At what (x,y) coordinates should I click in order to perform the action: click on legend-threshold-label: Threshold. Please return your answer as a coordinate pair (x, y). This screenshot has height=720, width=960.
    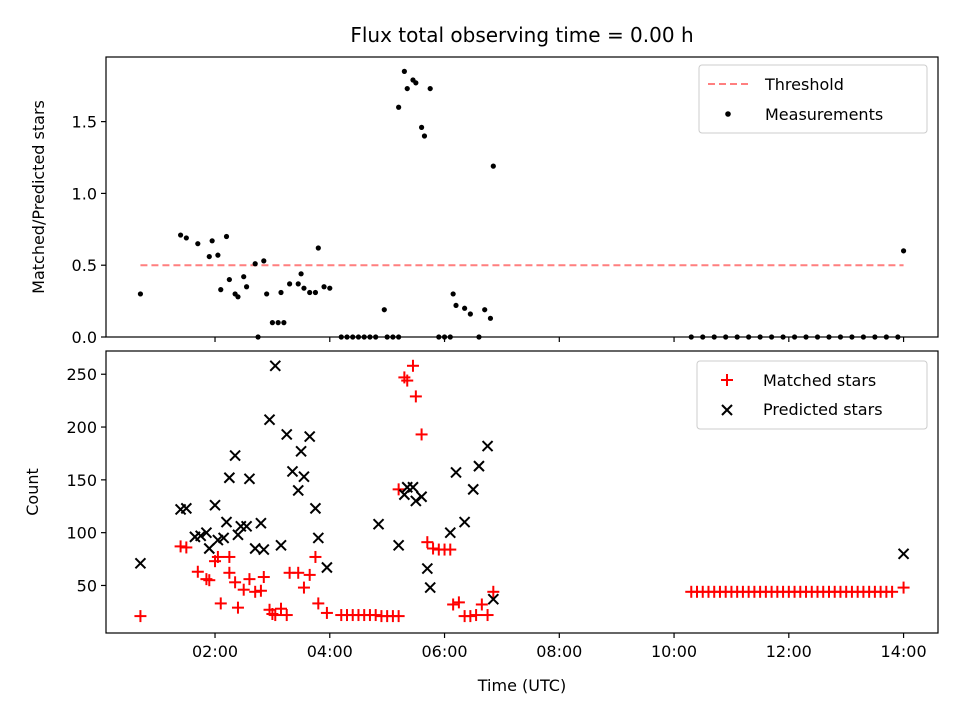
    Looking at the image, I should click on (804, 84).